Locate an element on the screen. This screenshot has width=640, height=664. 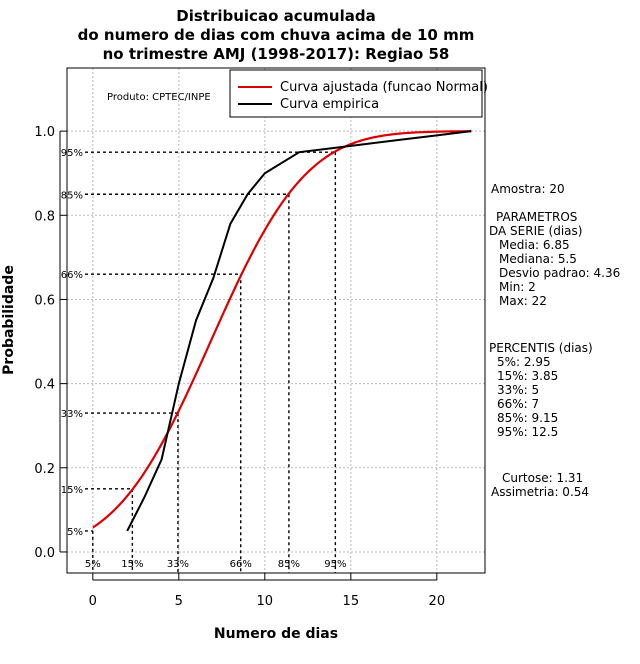
stat-desvio: Desvio padrao: 4.36 is located at coordinates (559, 273).